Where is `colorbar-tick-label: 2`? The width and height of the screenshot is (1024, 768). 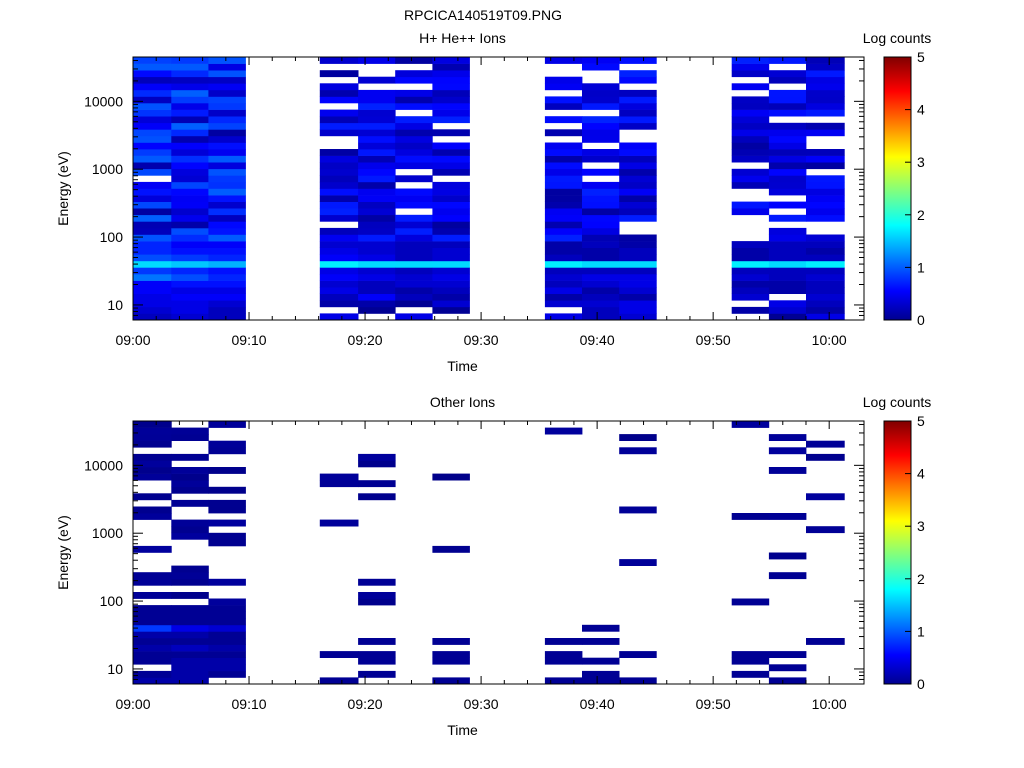
colorbar-tick-label: 2 is located at coordinates (921, 579).